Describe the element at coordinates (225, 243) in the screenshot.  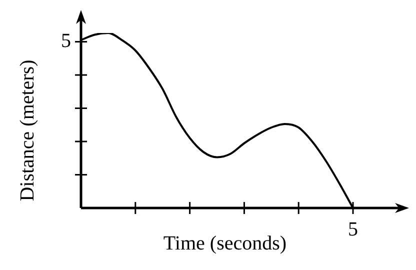
I see `x-axis-title: Time (seconds)` at that location.